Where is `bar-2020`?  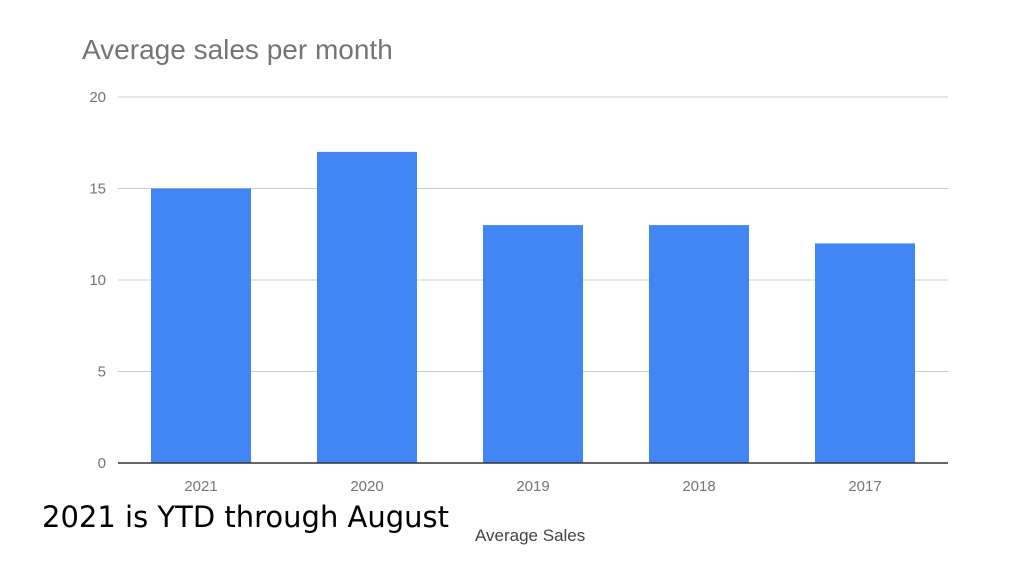 bar-2020 is located at coordinates (367, 307).